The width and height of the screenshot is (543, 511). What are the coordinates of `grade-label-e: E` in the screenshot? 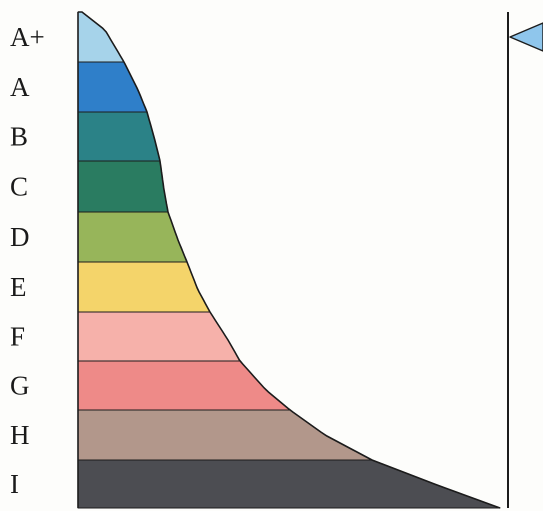 It's located at (18, 287).